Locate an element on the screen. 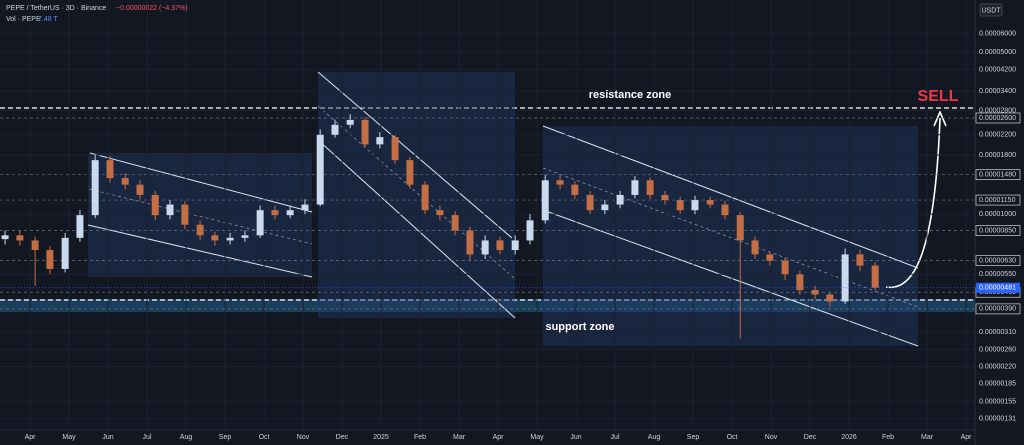 Image resolution: width=1024 pixels, height=445 pixels. y-tick-label: 0.00000185 is located at coordinates (997, 384).